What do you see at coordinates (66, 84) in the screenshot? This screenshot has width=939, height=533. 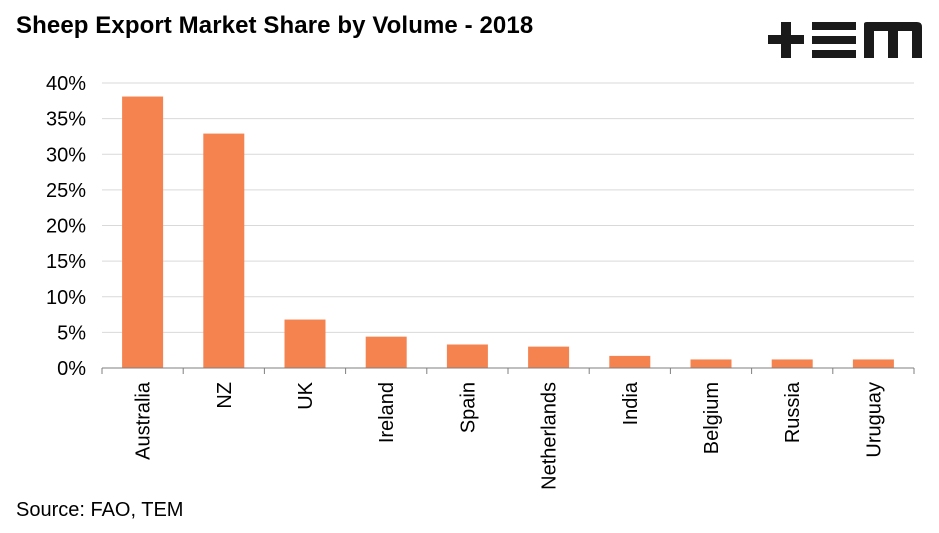 I see `y-tick-label: 40%` at bounding box center [66, 84].